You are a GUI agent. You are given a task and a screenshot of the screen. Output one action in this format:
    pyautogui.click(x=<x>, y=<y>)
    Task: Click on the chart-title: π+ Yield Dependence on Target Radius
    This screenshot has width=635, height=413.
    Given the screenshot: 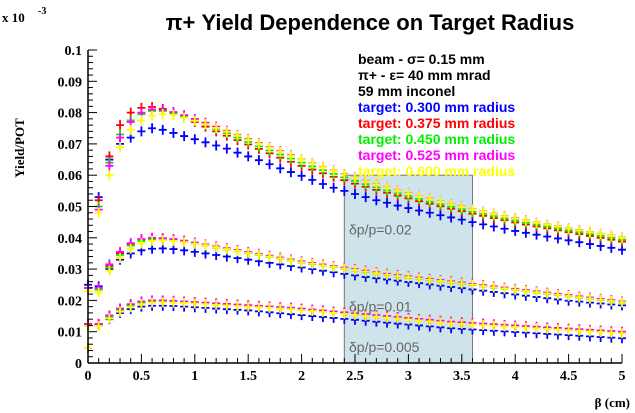 What is the action you would take?
    pyautogui.click(x=370, y=22)
    